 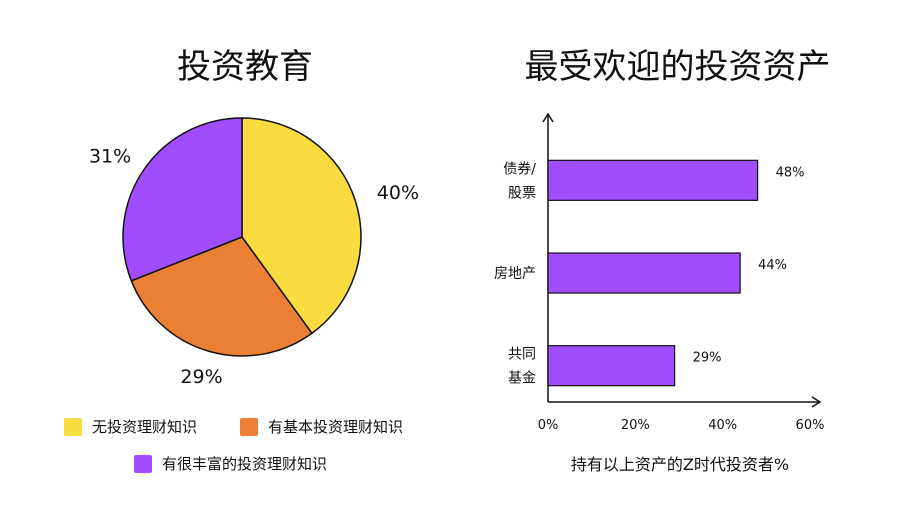 I want to click on x-tick-label: 20%, so click(x=635, y=425).